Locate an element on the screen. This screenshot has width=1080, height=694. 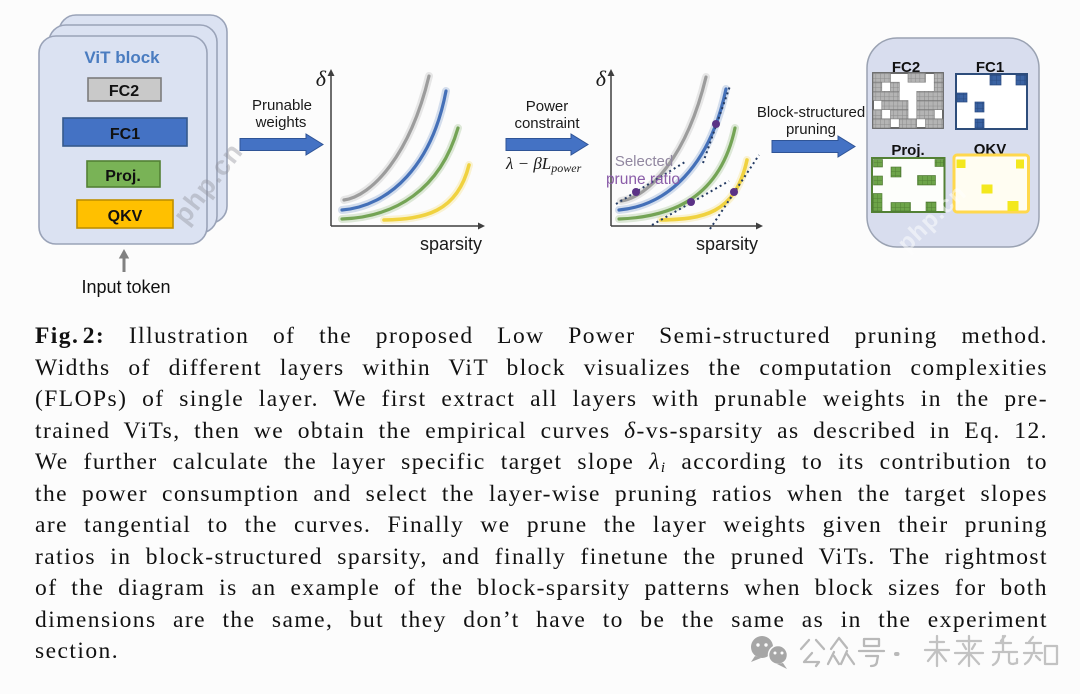
svg-text: λ − βLpower is located at coordinates (543, 164).